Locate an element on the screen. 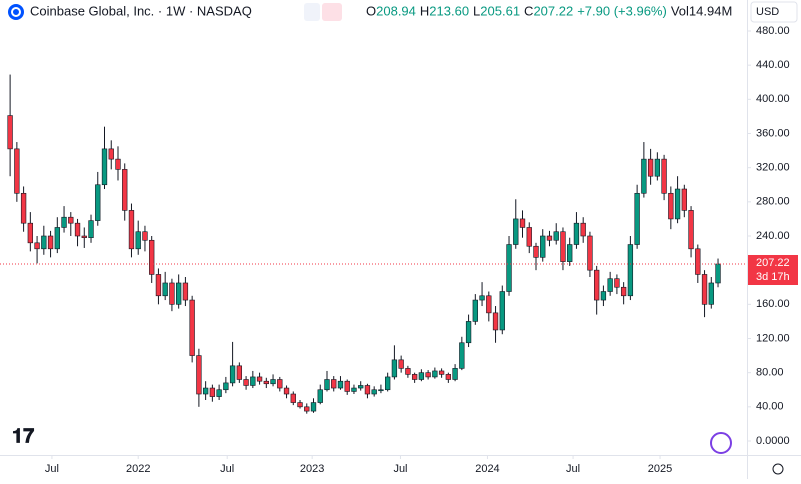 The height and width of the screenshot is (484, 801). x-tick-label: 2025 is located at coordinates (660, 469).